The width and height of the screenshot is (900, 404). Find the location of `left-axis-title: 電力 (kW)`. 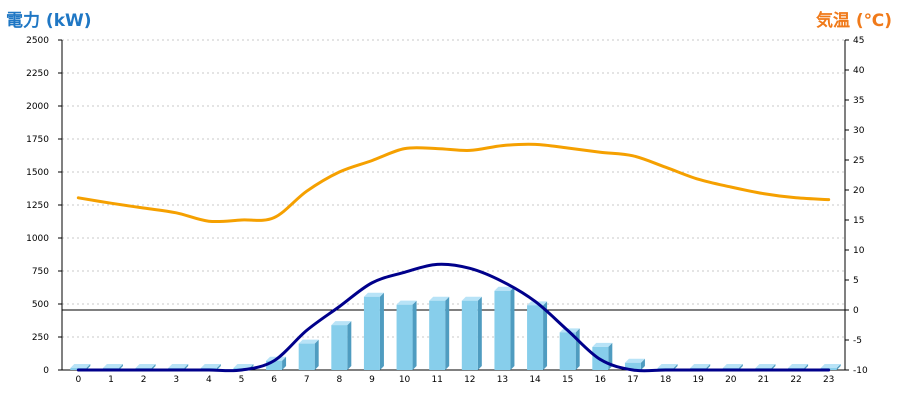

left-axis-title: 電力 (kW) is located at coordinates (49, 21).